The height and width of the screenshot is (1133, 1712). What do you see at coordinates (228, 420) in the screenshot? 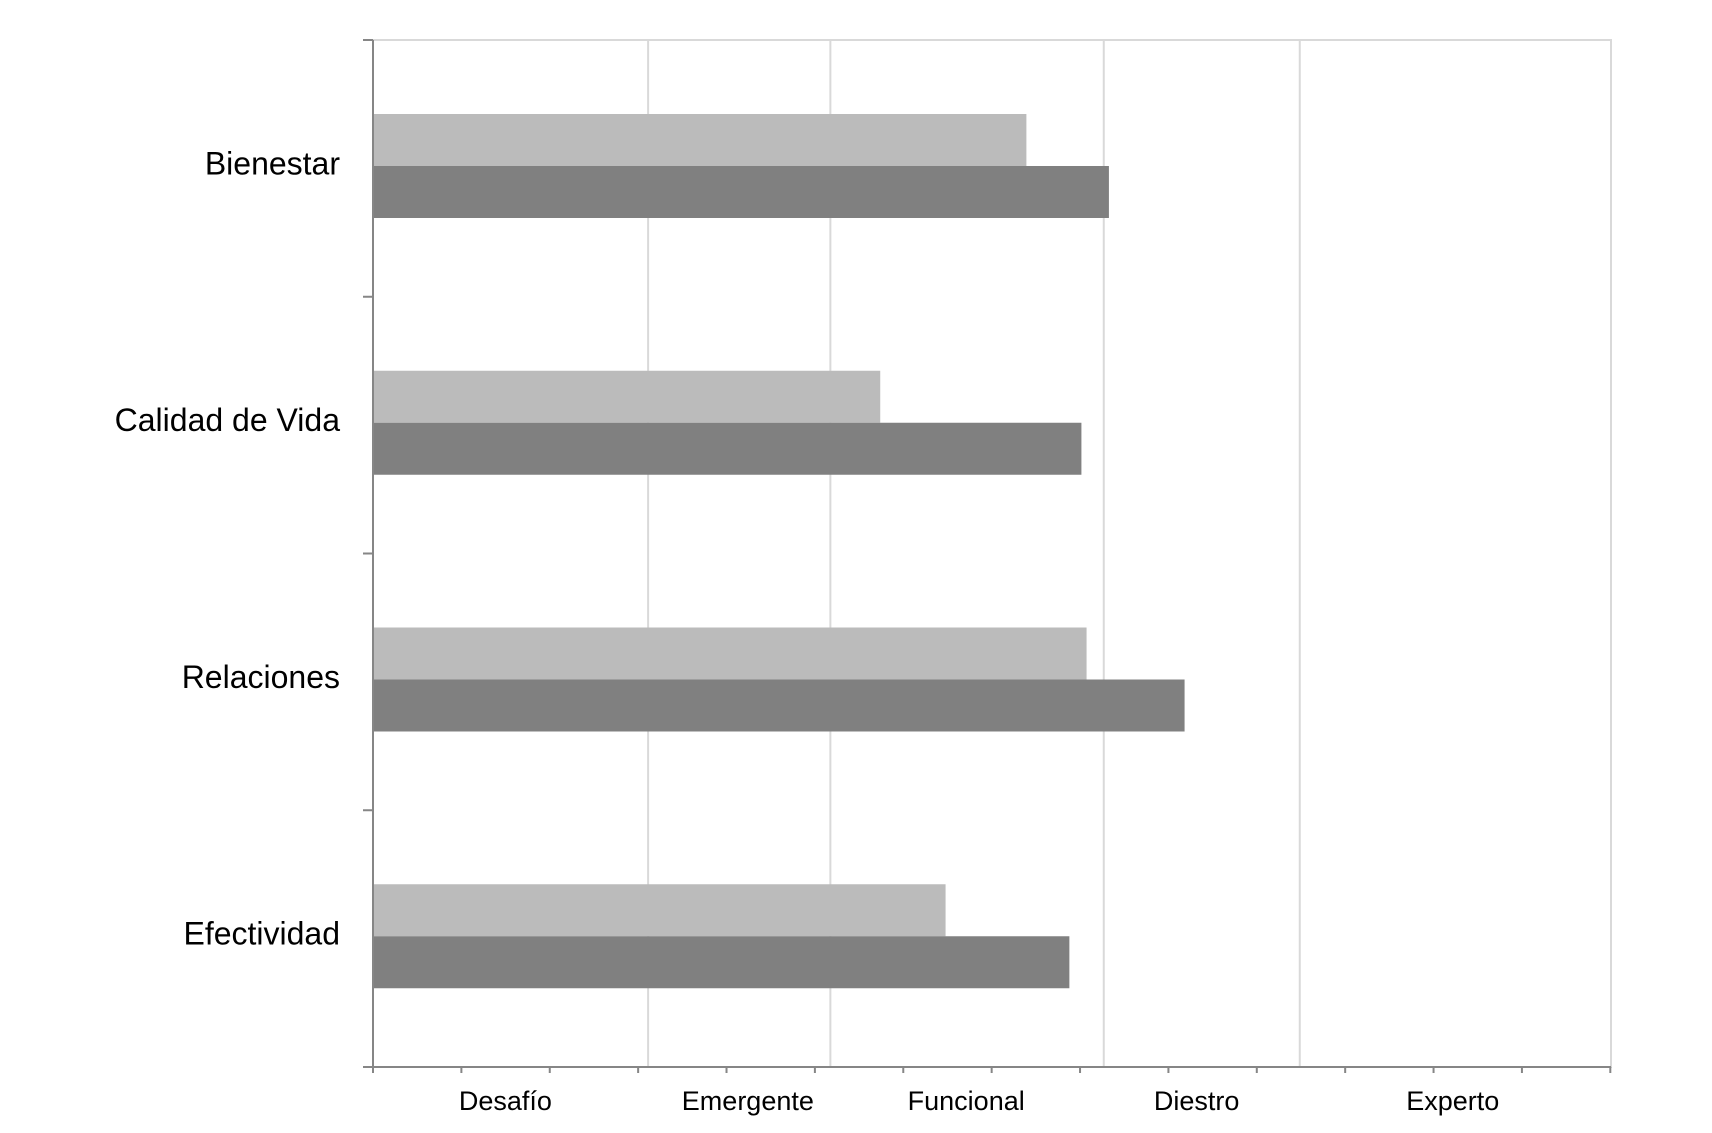
I see `category-label: Calidad de Vida` at bounding box center [228, 420].